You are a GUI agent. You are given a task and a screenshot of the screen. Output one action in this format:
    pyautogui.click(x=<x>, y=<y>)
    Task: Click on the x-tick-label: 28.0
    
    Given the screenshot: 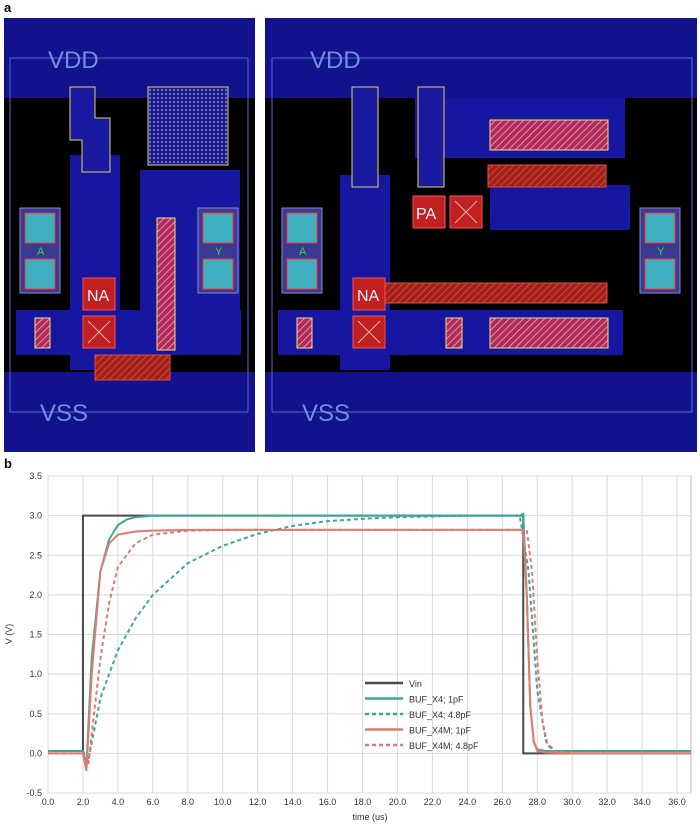 What is the action you would take?
    pyautogui.click(x=537, y=802)
    